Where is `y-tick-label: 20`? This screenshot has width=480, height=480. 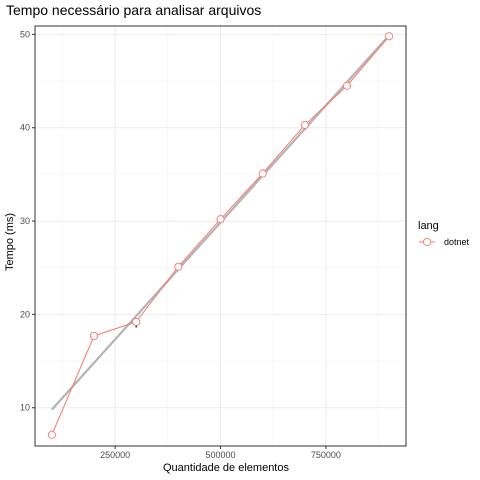 y-tick-label: 20 is located at coordinates (25, 314).